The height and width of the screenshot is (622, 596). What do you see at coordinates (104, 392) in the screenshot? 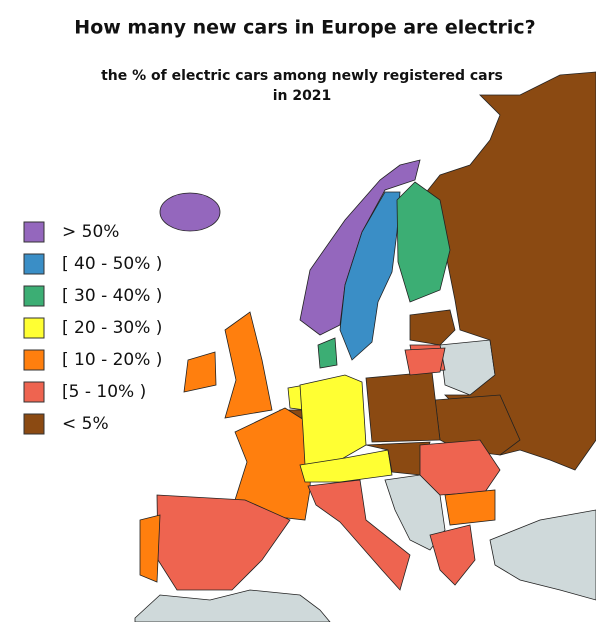
I see `legend-label: [5 - 10% )` at bounding box center [104, 392].